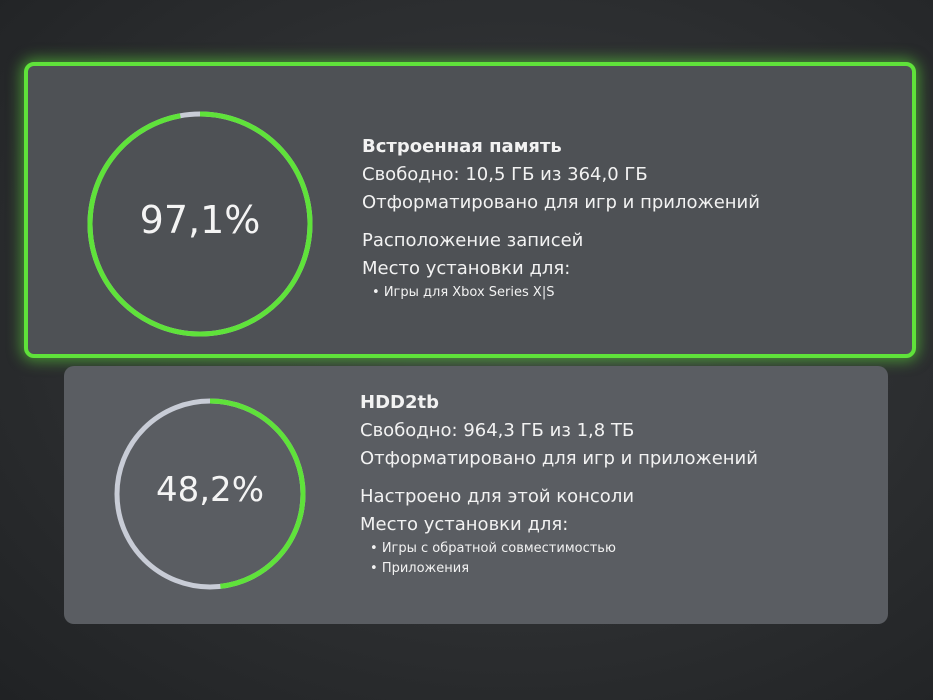 This screenshot has width=933, height=700. I want to click on usage-ring: 97,1%, so click(200, 224).